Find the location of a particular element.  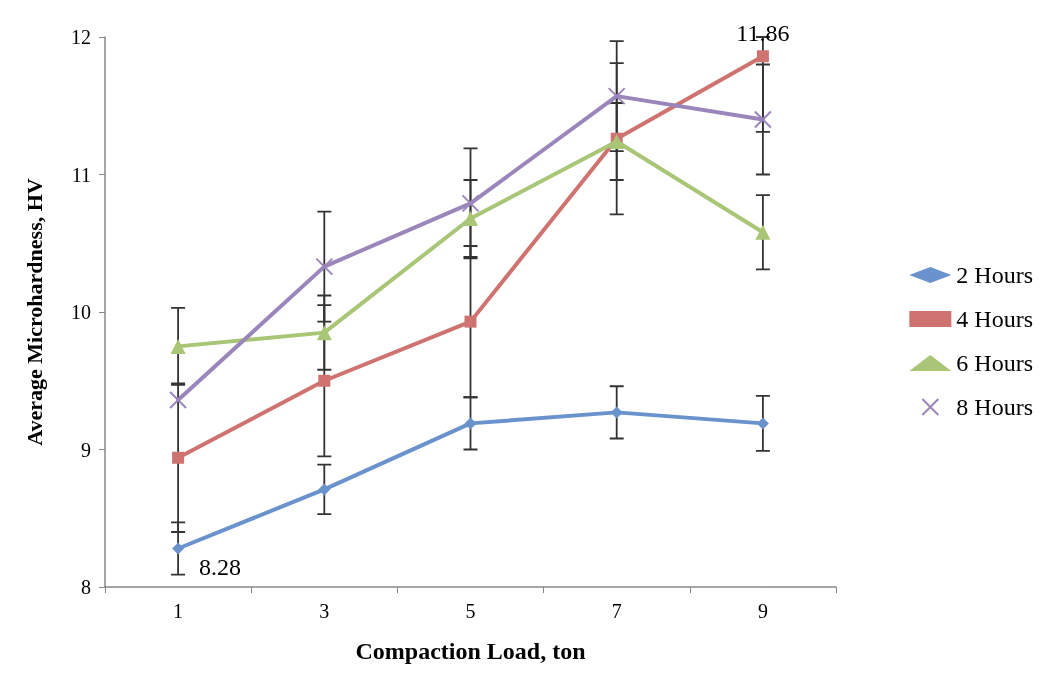

x-axis-title: Compaction Load, ton is located at coordinates (470, 651).